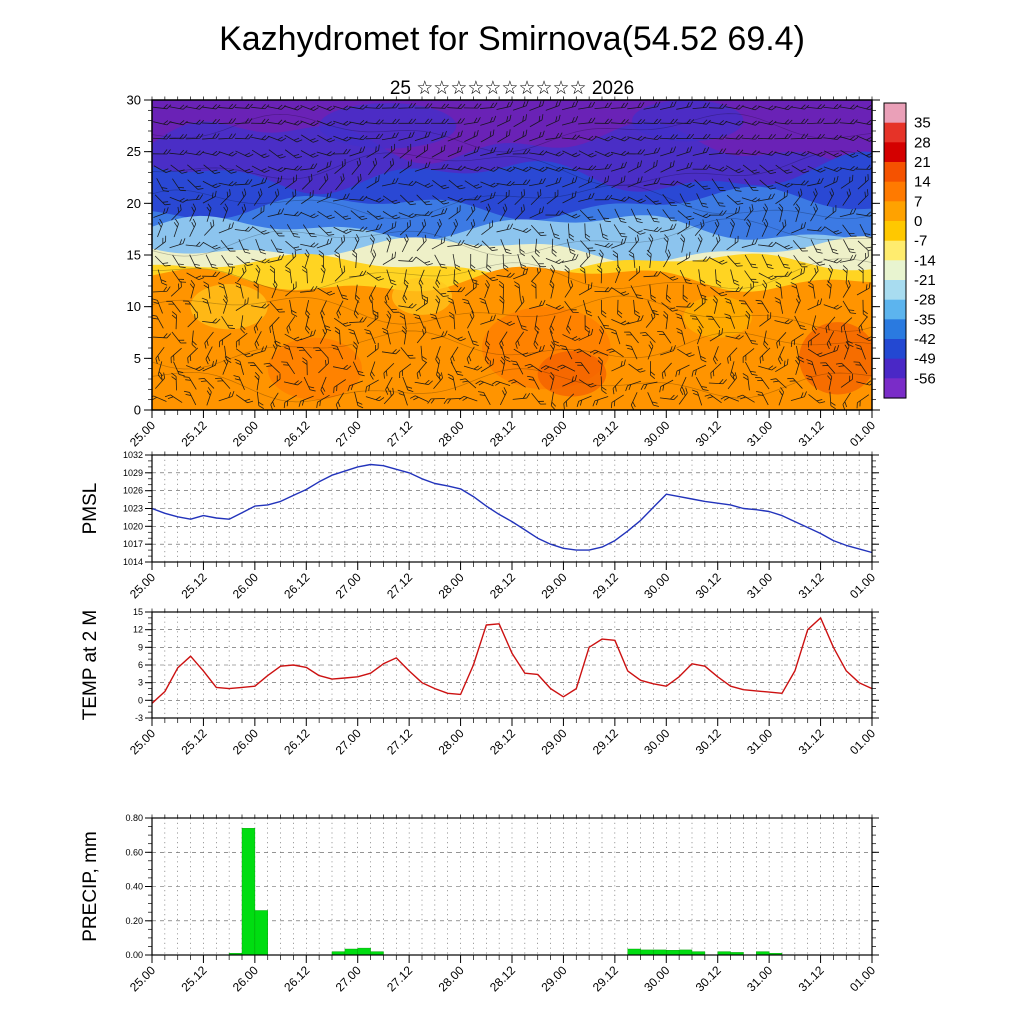 Image resolution: width=1024 pixels, height=1024 pixels. Describe the element at coordinates (133, 544) in the screenshot. I see `pmsl-ytick-label: 1017` at that location.